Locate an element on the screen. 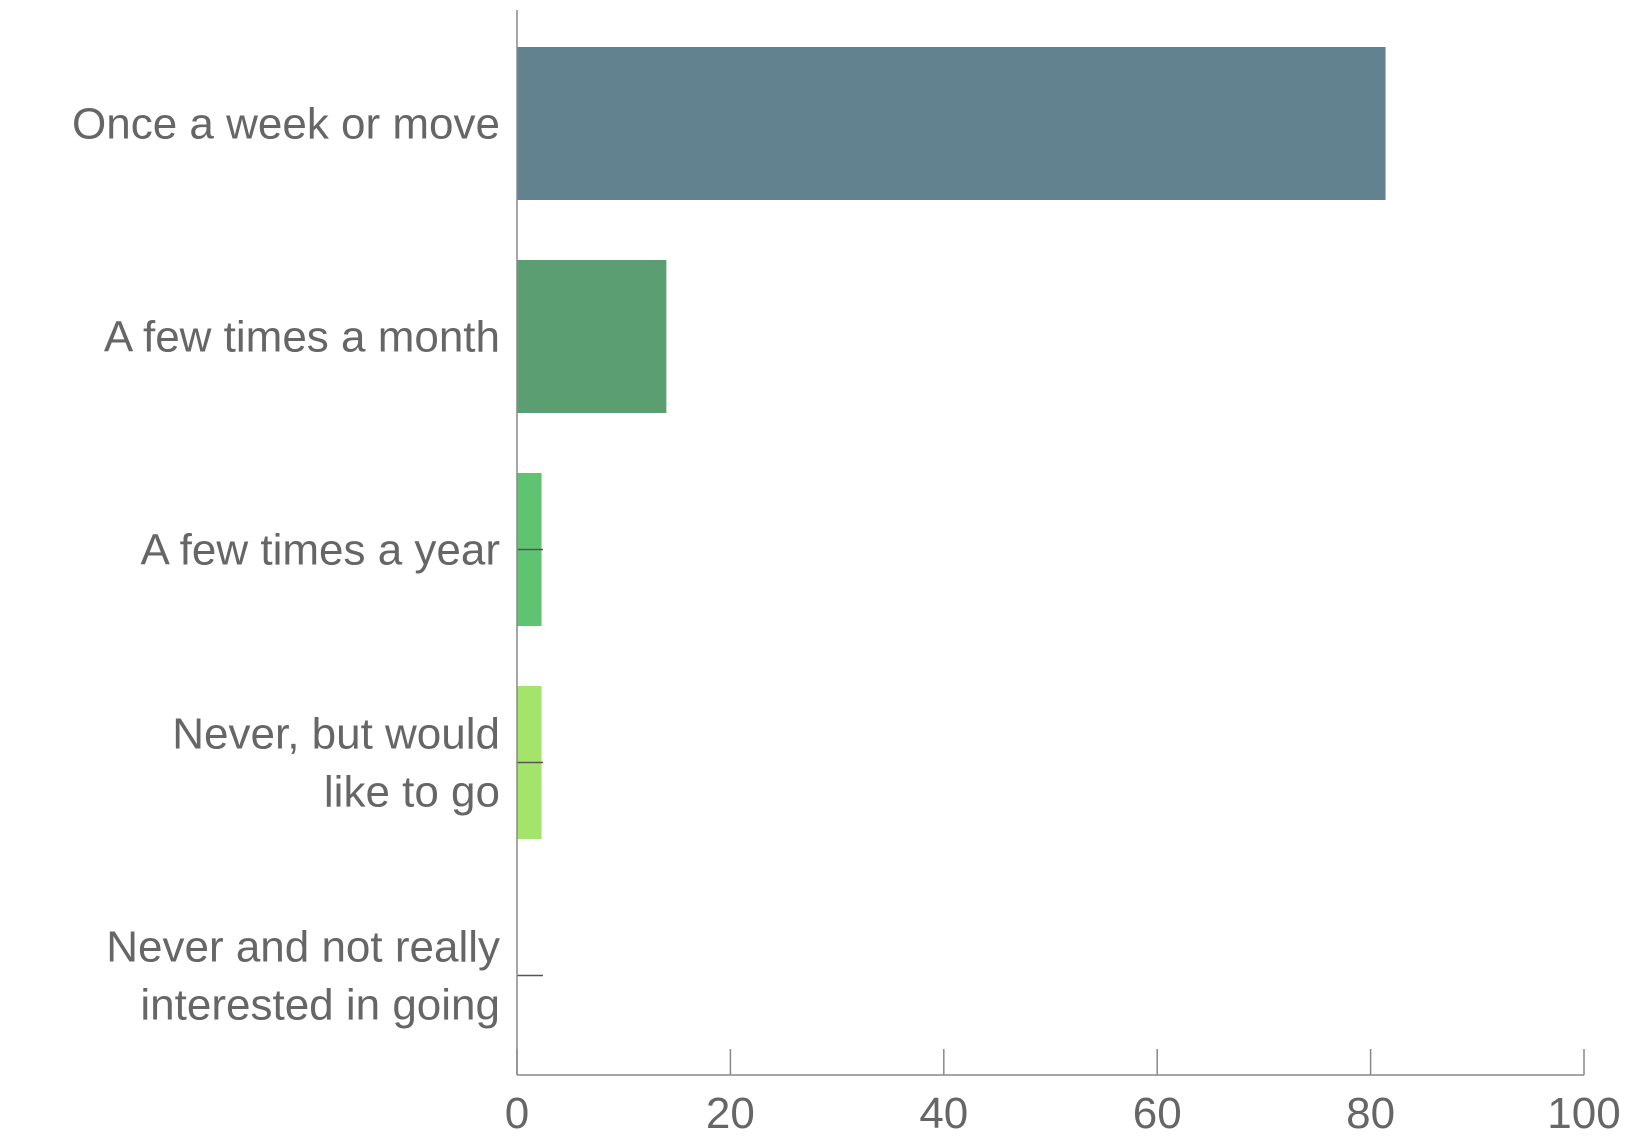 This screenshot has height=1140, width=1631. x-tick-label-2: 40 is located at coordinates (943, 1112).